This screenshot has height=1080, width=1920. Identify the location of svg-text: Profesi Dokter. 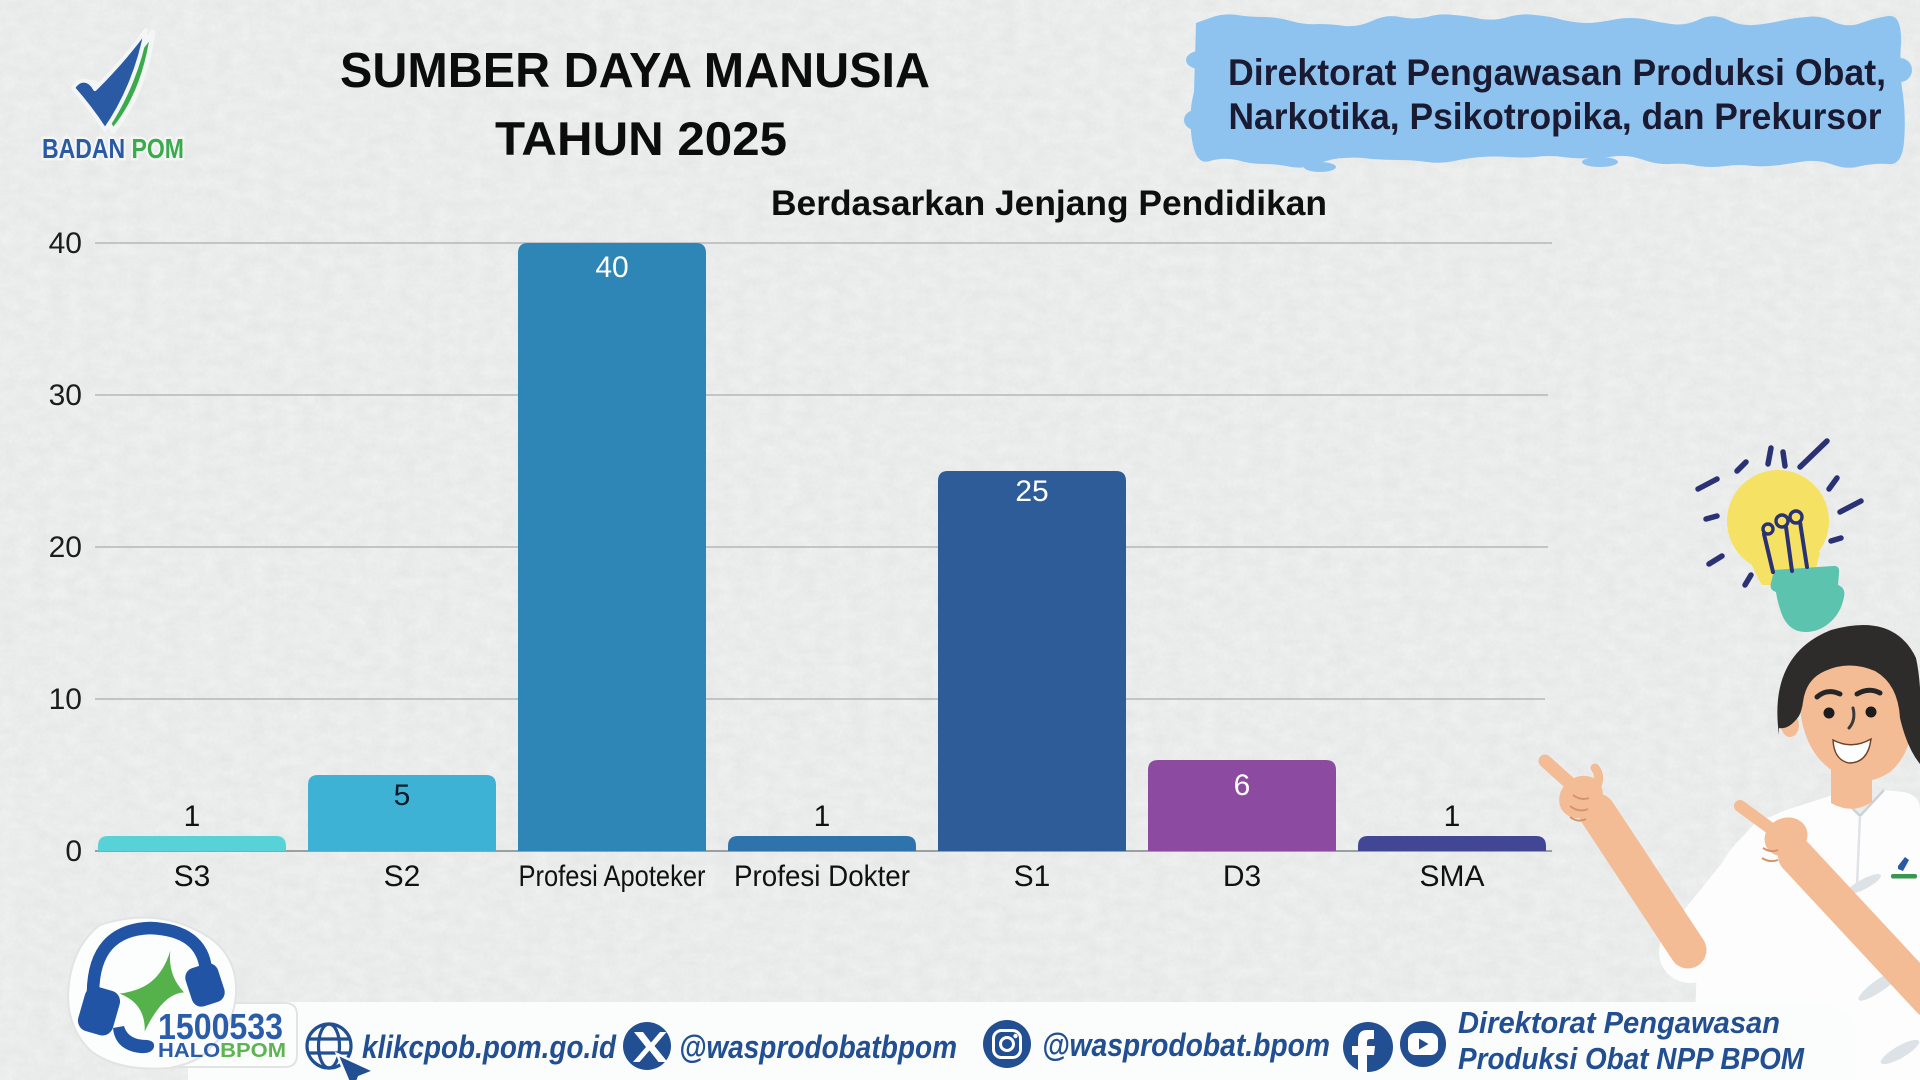
(822, 876).